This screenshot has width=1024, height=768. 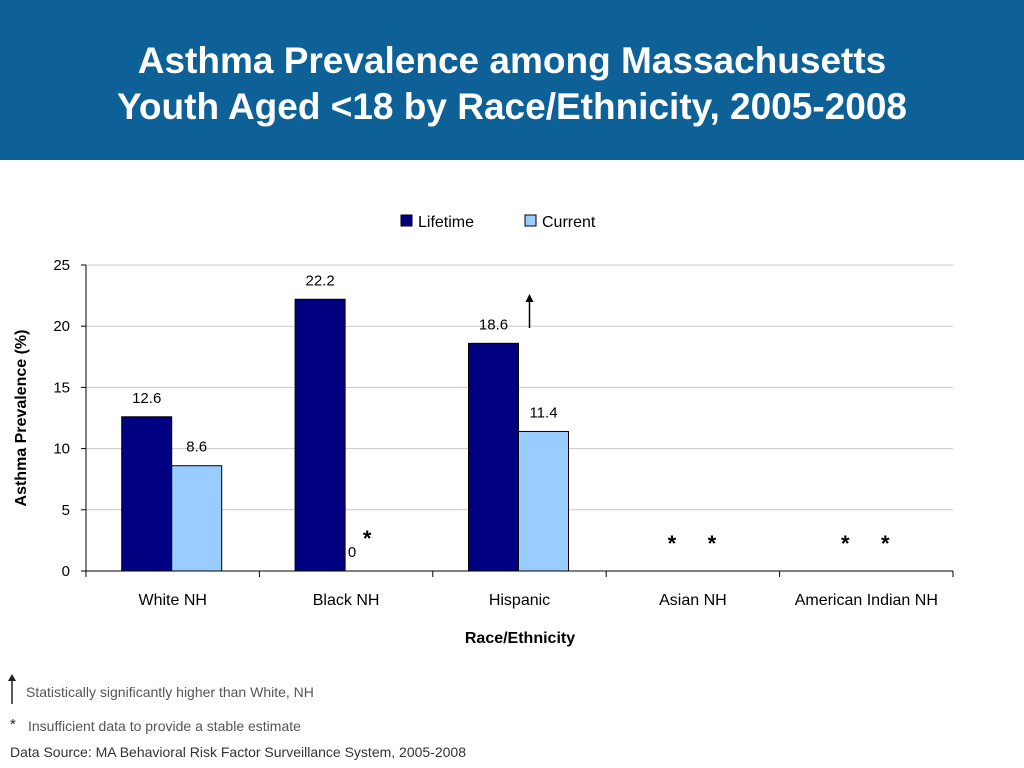 I want to click on data-label: 12.6, so click(x=146, y=398).